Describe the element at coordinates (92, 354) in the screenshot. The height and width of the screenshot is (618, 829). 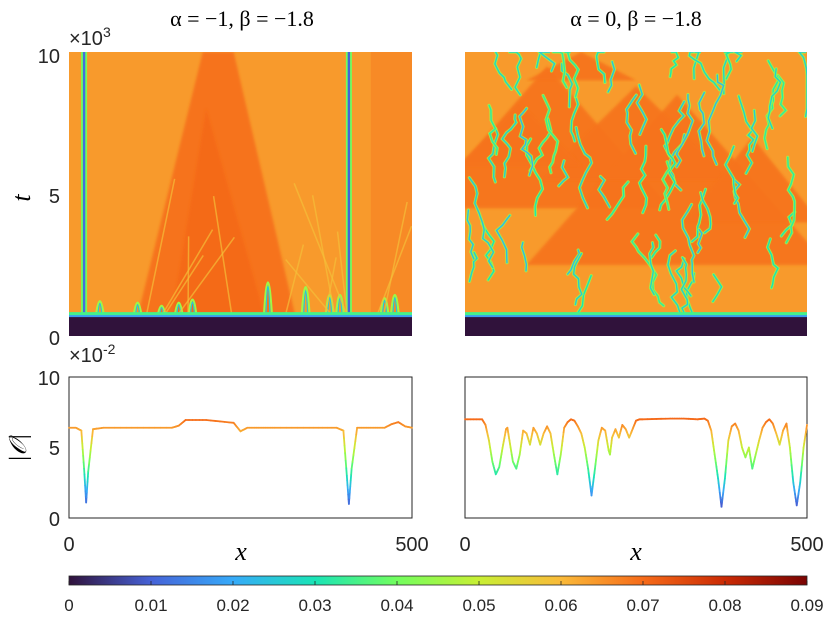
I see `y-multiplier-bottom: ×10⁻²` at that location.